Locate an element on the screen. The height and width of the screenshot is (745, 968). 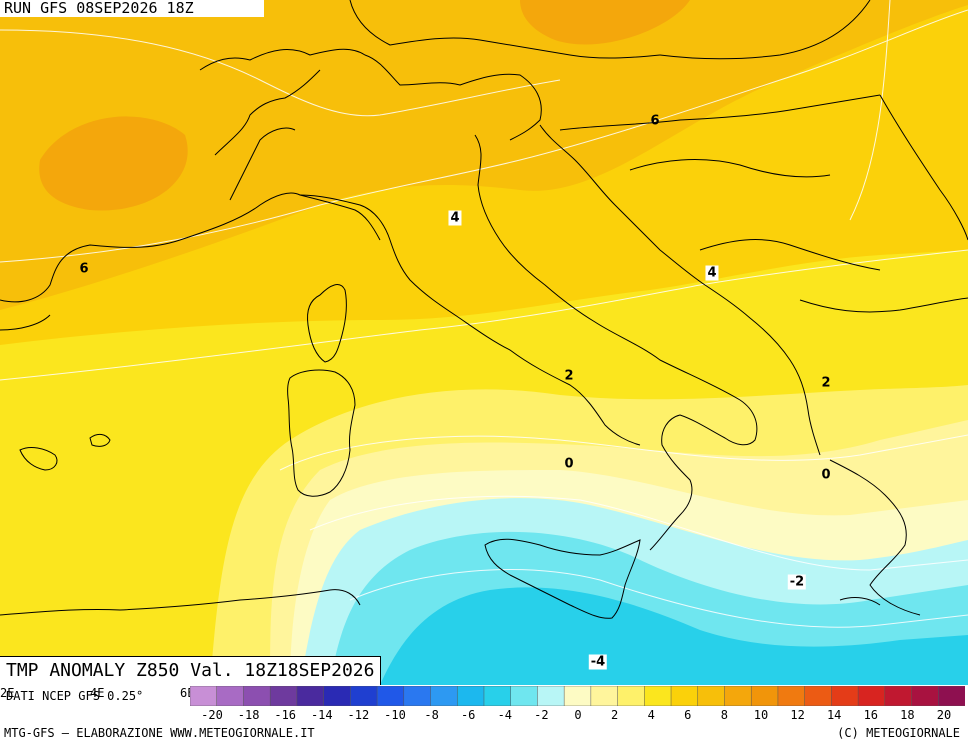
colorbar-tick-label: 6 is located at coordinates (688, 715).